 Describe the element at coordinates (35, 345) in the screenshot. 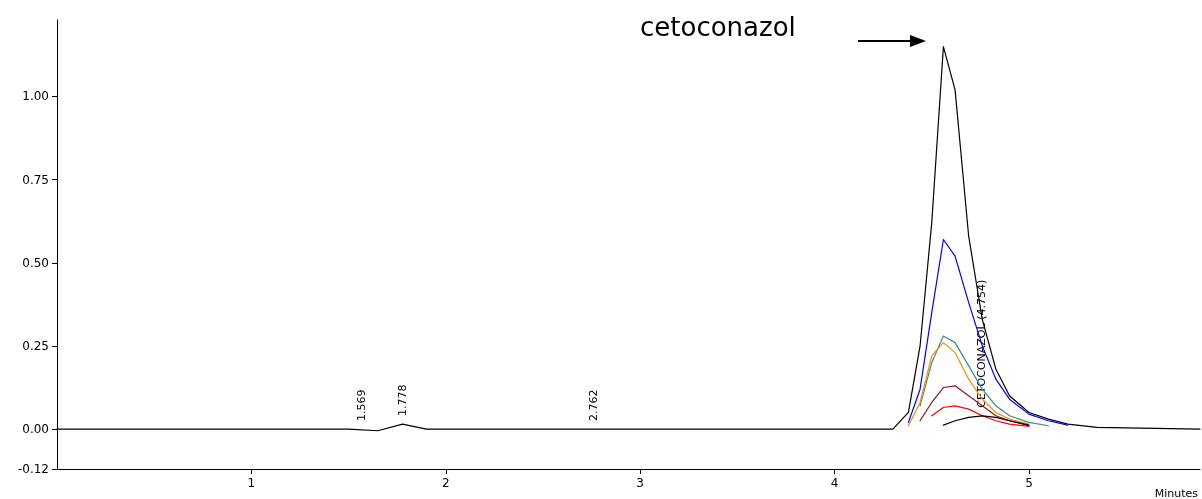

I see `y-tick-label: 0.25` at that location.